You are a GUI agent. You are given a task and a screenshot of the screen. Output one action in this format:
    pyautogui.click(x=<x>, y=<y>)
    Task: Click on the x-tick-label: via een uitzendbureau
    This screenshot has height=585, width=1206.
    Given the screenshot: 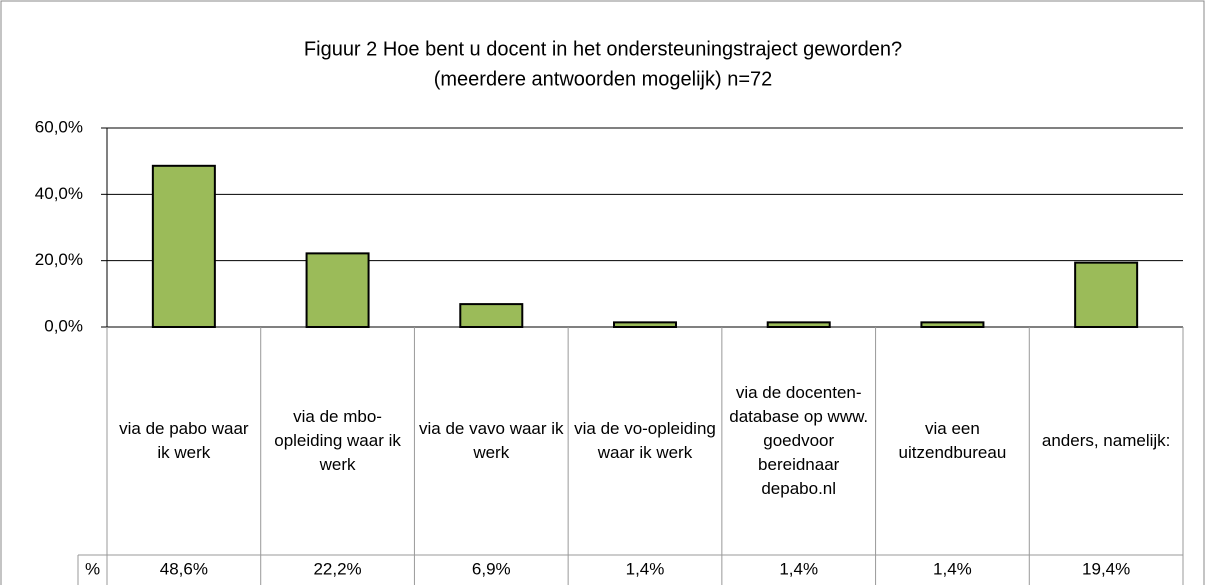 What is the action you would take?
    pyautogui.click(x=952, y=440)
    